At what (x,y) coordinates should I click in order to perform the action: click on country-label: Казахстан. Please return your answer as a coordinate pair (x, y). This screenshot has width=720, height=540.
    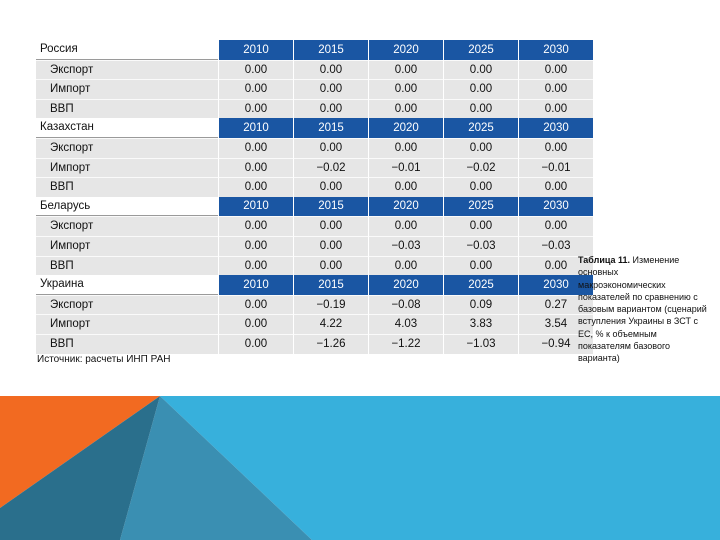
    Looking at the image, I should click on (127, 128).